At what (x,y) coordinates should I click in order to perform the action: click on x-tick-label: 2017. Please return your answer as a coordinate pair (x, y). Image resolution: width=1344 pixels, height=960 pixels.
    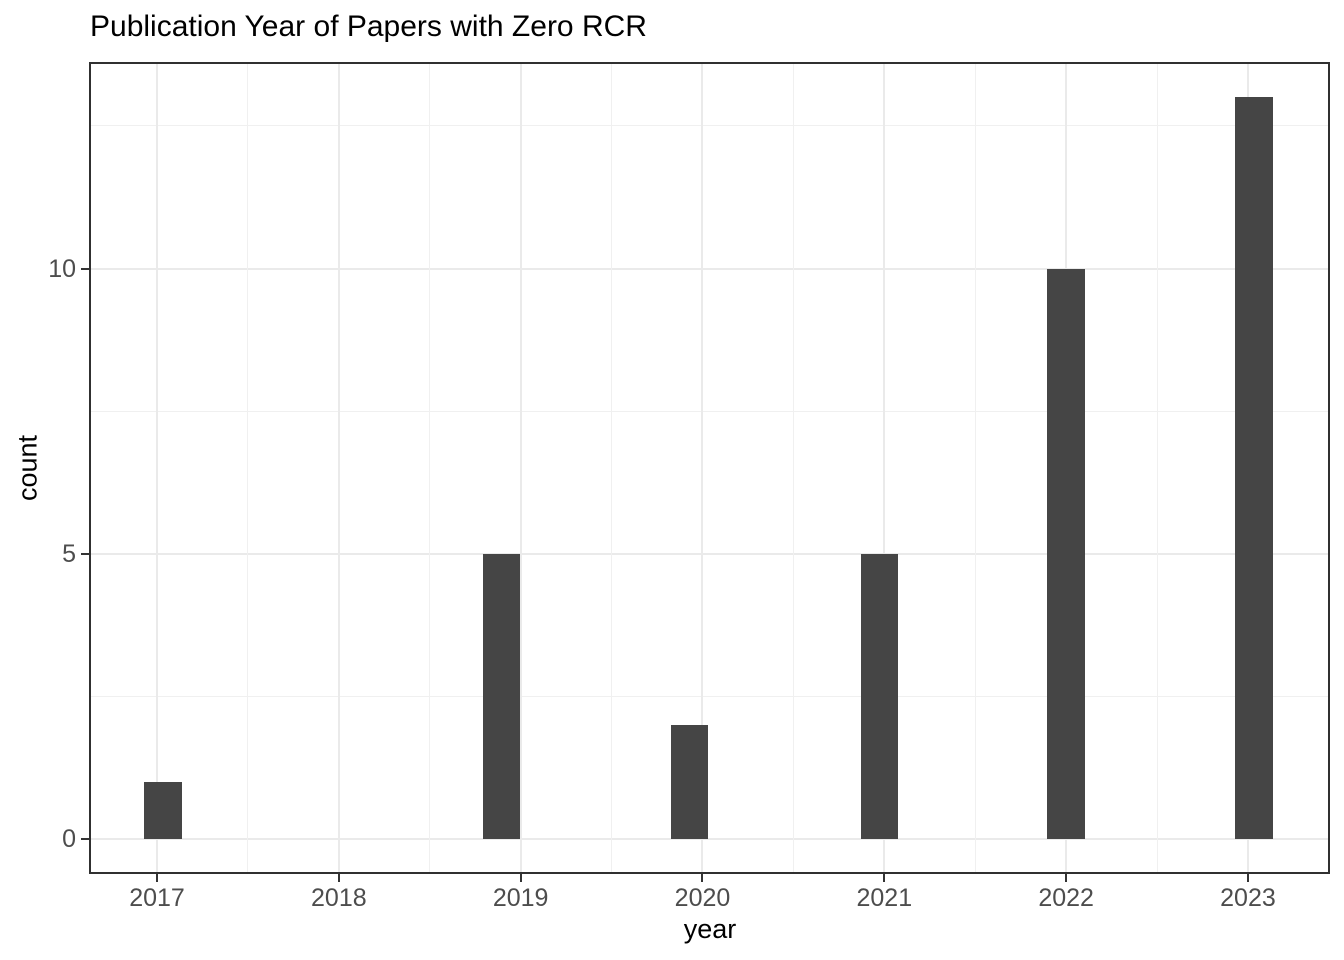
    Looking at the image, I should click on (157, 898).